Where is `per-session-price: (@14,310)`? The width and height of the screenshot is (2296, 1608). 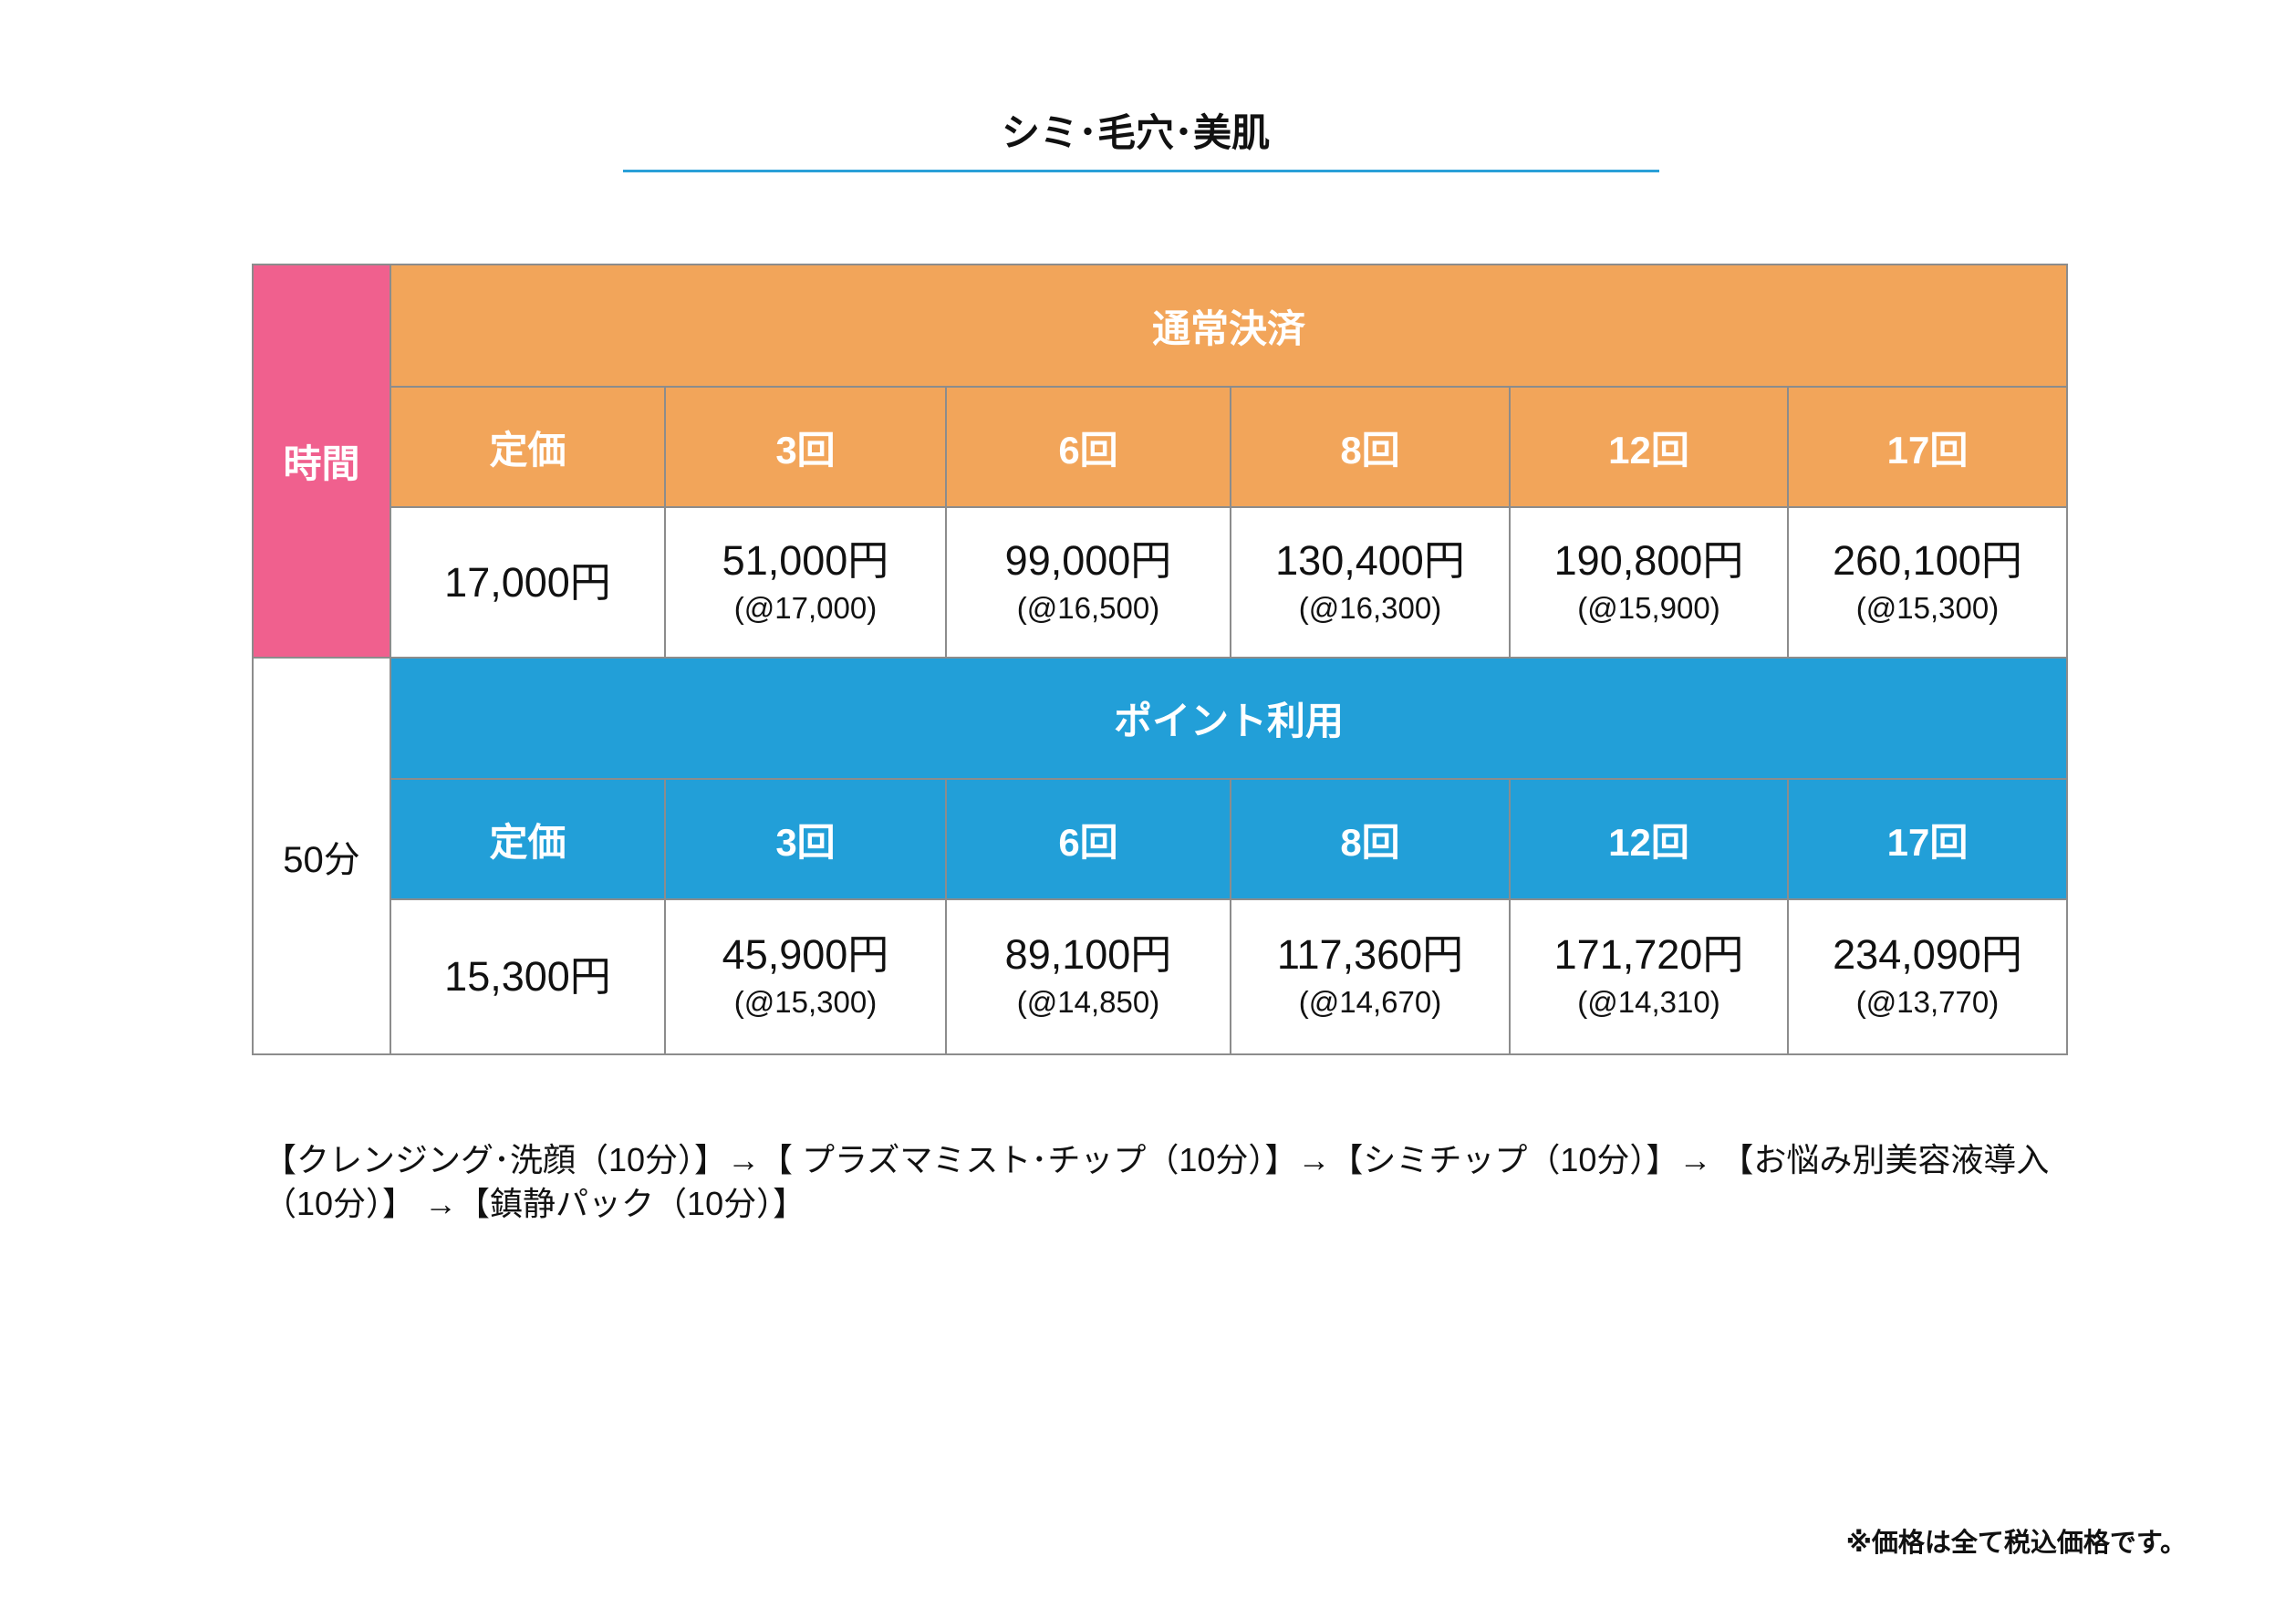
per-session-price: (@14,310) is located at coordinates (1648, 1002).